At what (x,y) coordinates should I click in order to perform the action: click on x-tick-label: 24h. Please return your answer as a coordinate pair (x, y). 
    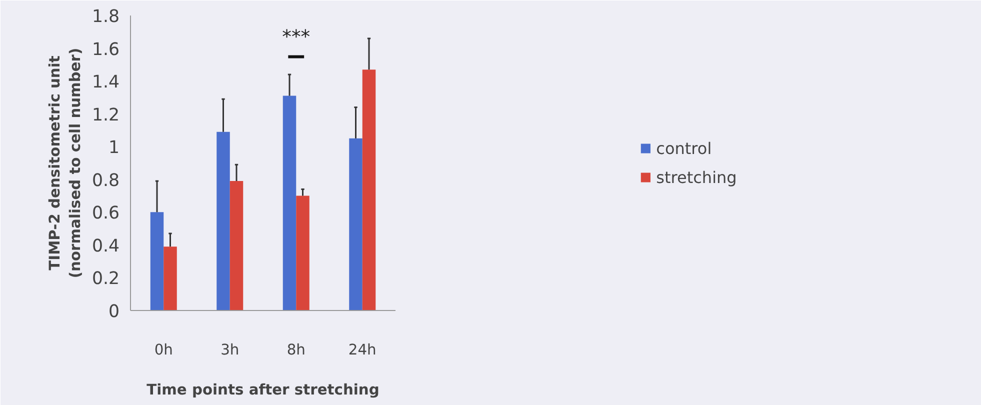
    Looking at the image, I should click on (362, 350).